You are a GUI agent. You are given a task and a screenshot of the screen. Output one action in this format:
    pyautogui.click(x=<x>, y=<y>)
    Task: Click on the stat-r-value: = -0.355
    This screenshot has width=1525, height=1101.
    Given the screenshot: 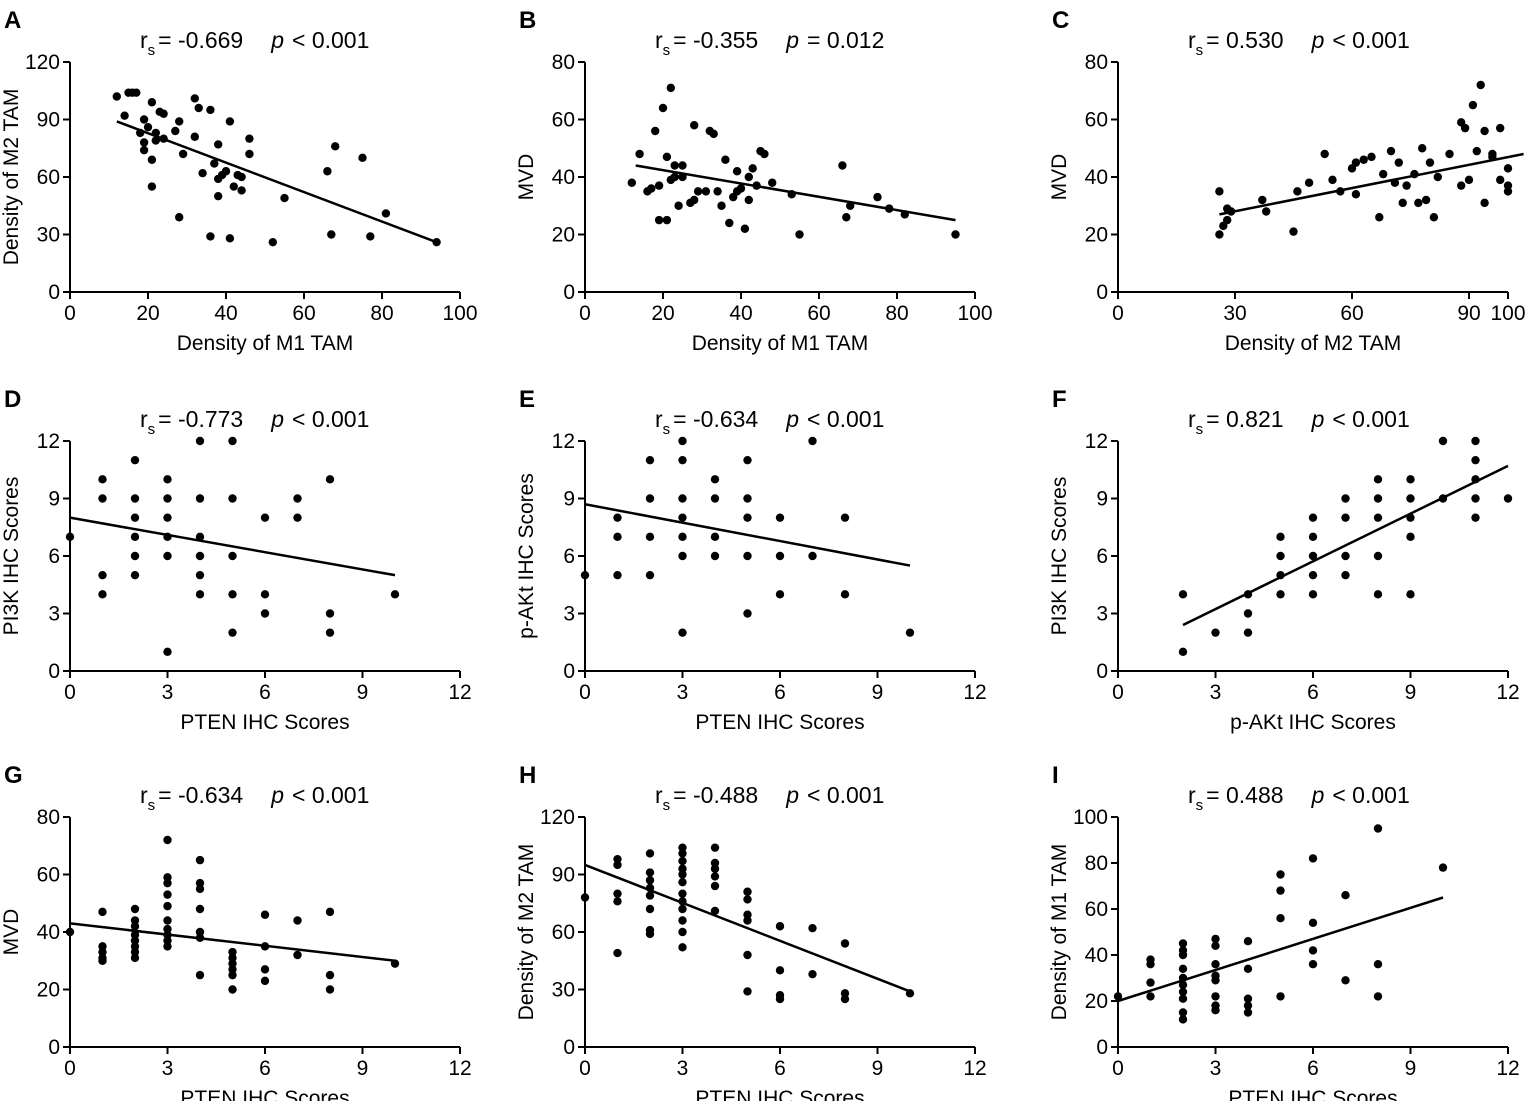 What is the action you would take?
    pyautogui.click(x=715, y=40)
    